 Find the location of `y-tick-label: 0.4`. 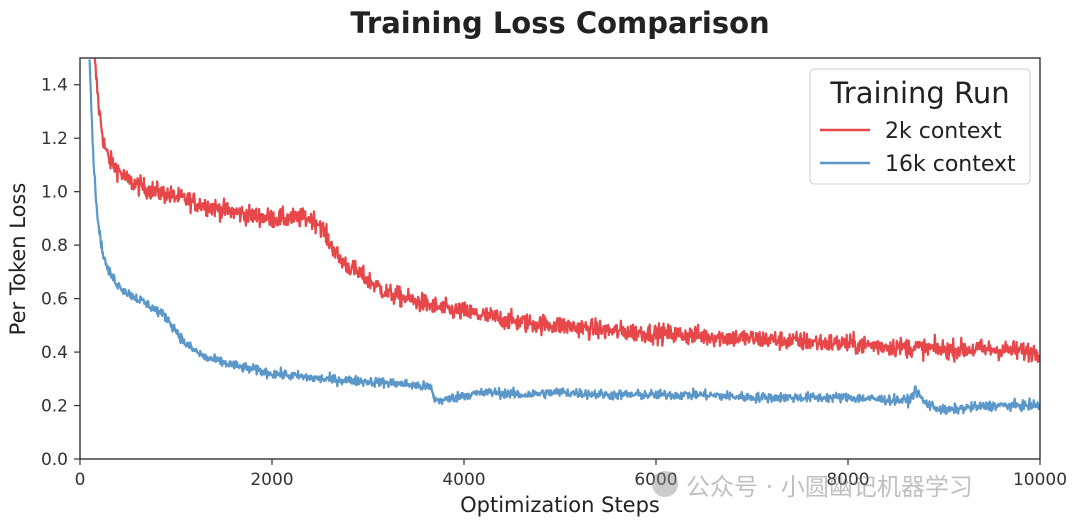

y-tick-label: 0.4 is located at coordinates (54, 353).